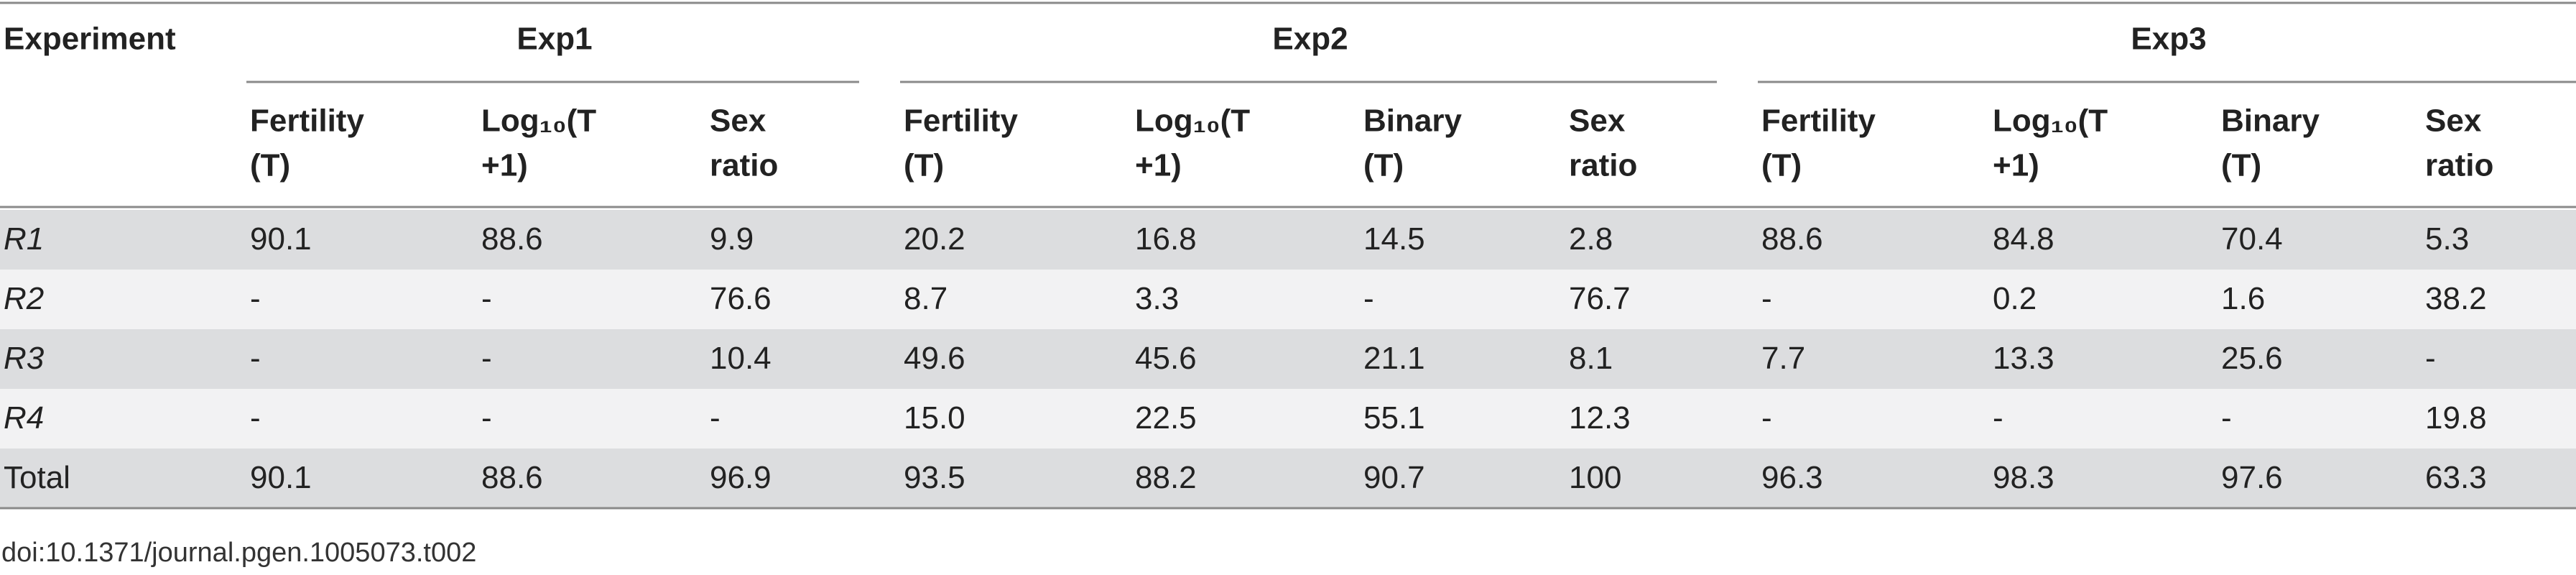 This screenshot has height=575, width=2576. What do you see at coordinates (2015, 298) in the screenshot?
I see `cell: 0.2` at bounding box center [2015, 298].